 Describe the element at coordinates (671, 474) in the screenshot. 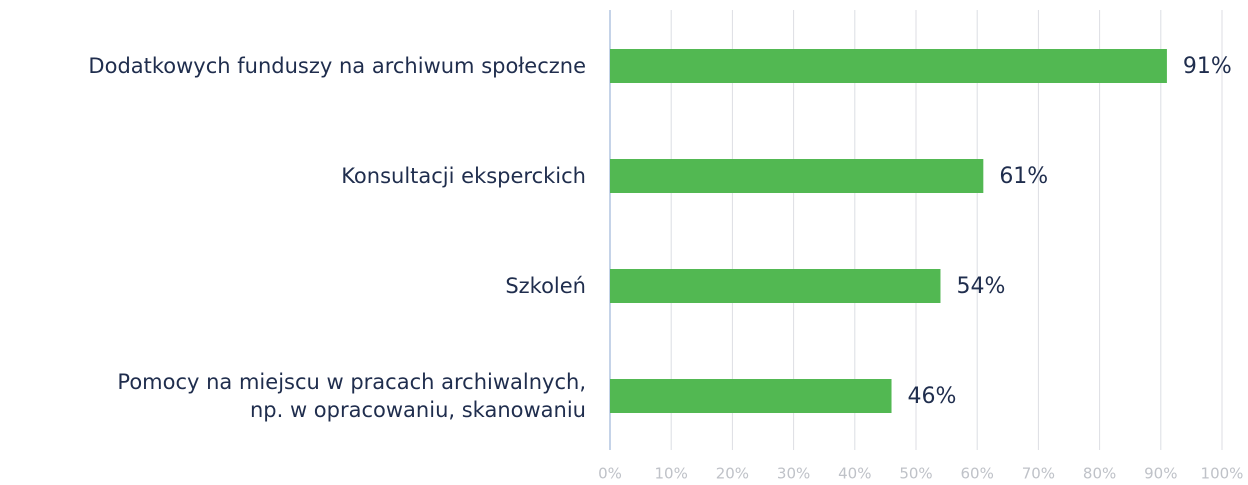

I see `x-tick-label: 10%` at that location.